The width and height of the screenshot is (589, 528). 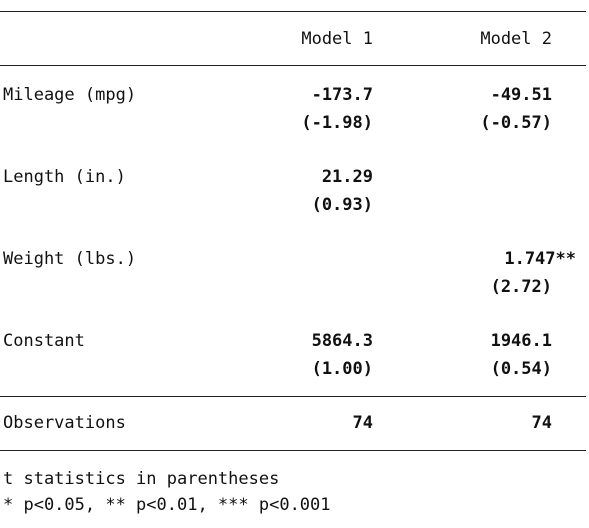 What do you see at coordinates (64, 177) in the screenshot?
I see `row-label-length: Length (in.)` at bounding box center [64, 177].